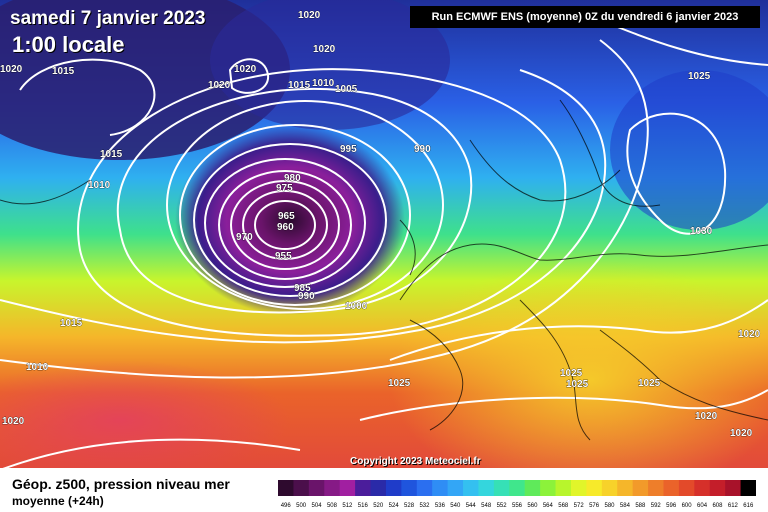 Image resolution: width=768 pixels, height=512 pixels. I want to click on legend-tick-label: 584, so click(625, 506).